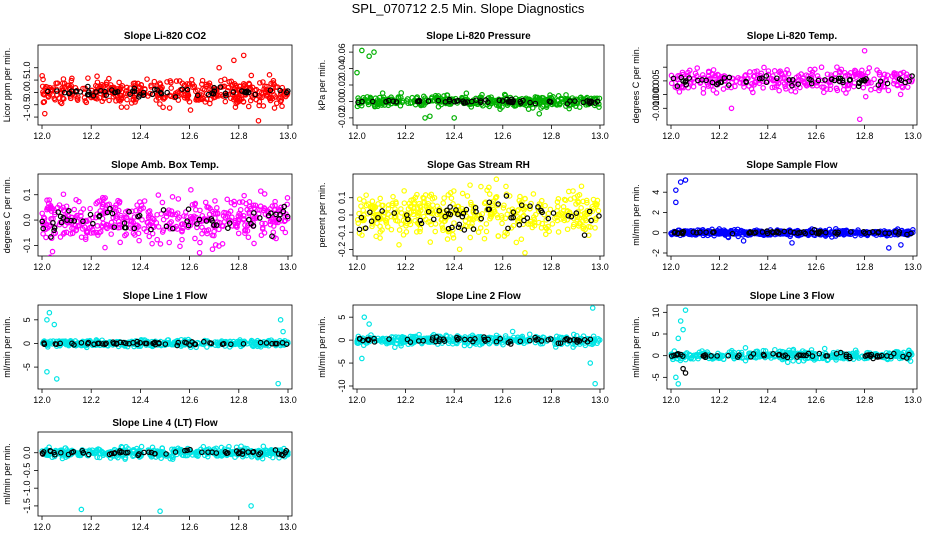 This screenshot has width=936, height=540. Describe the element at coordinates (478, 85) in the screenshot. I see `plot-frame` at that location.